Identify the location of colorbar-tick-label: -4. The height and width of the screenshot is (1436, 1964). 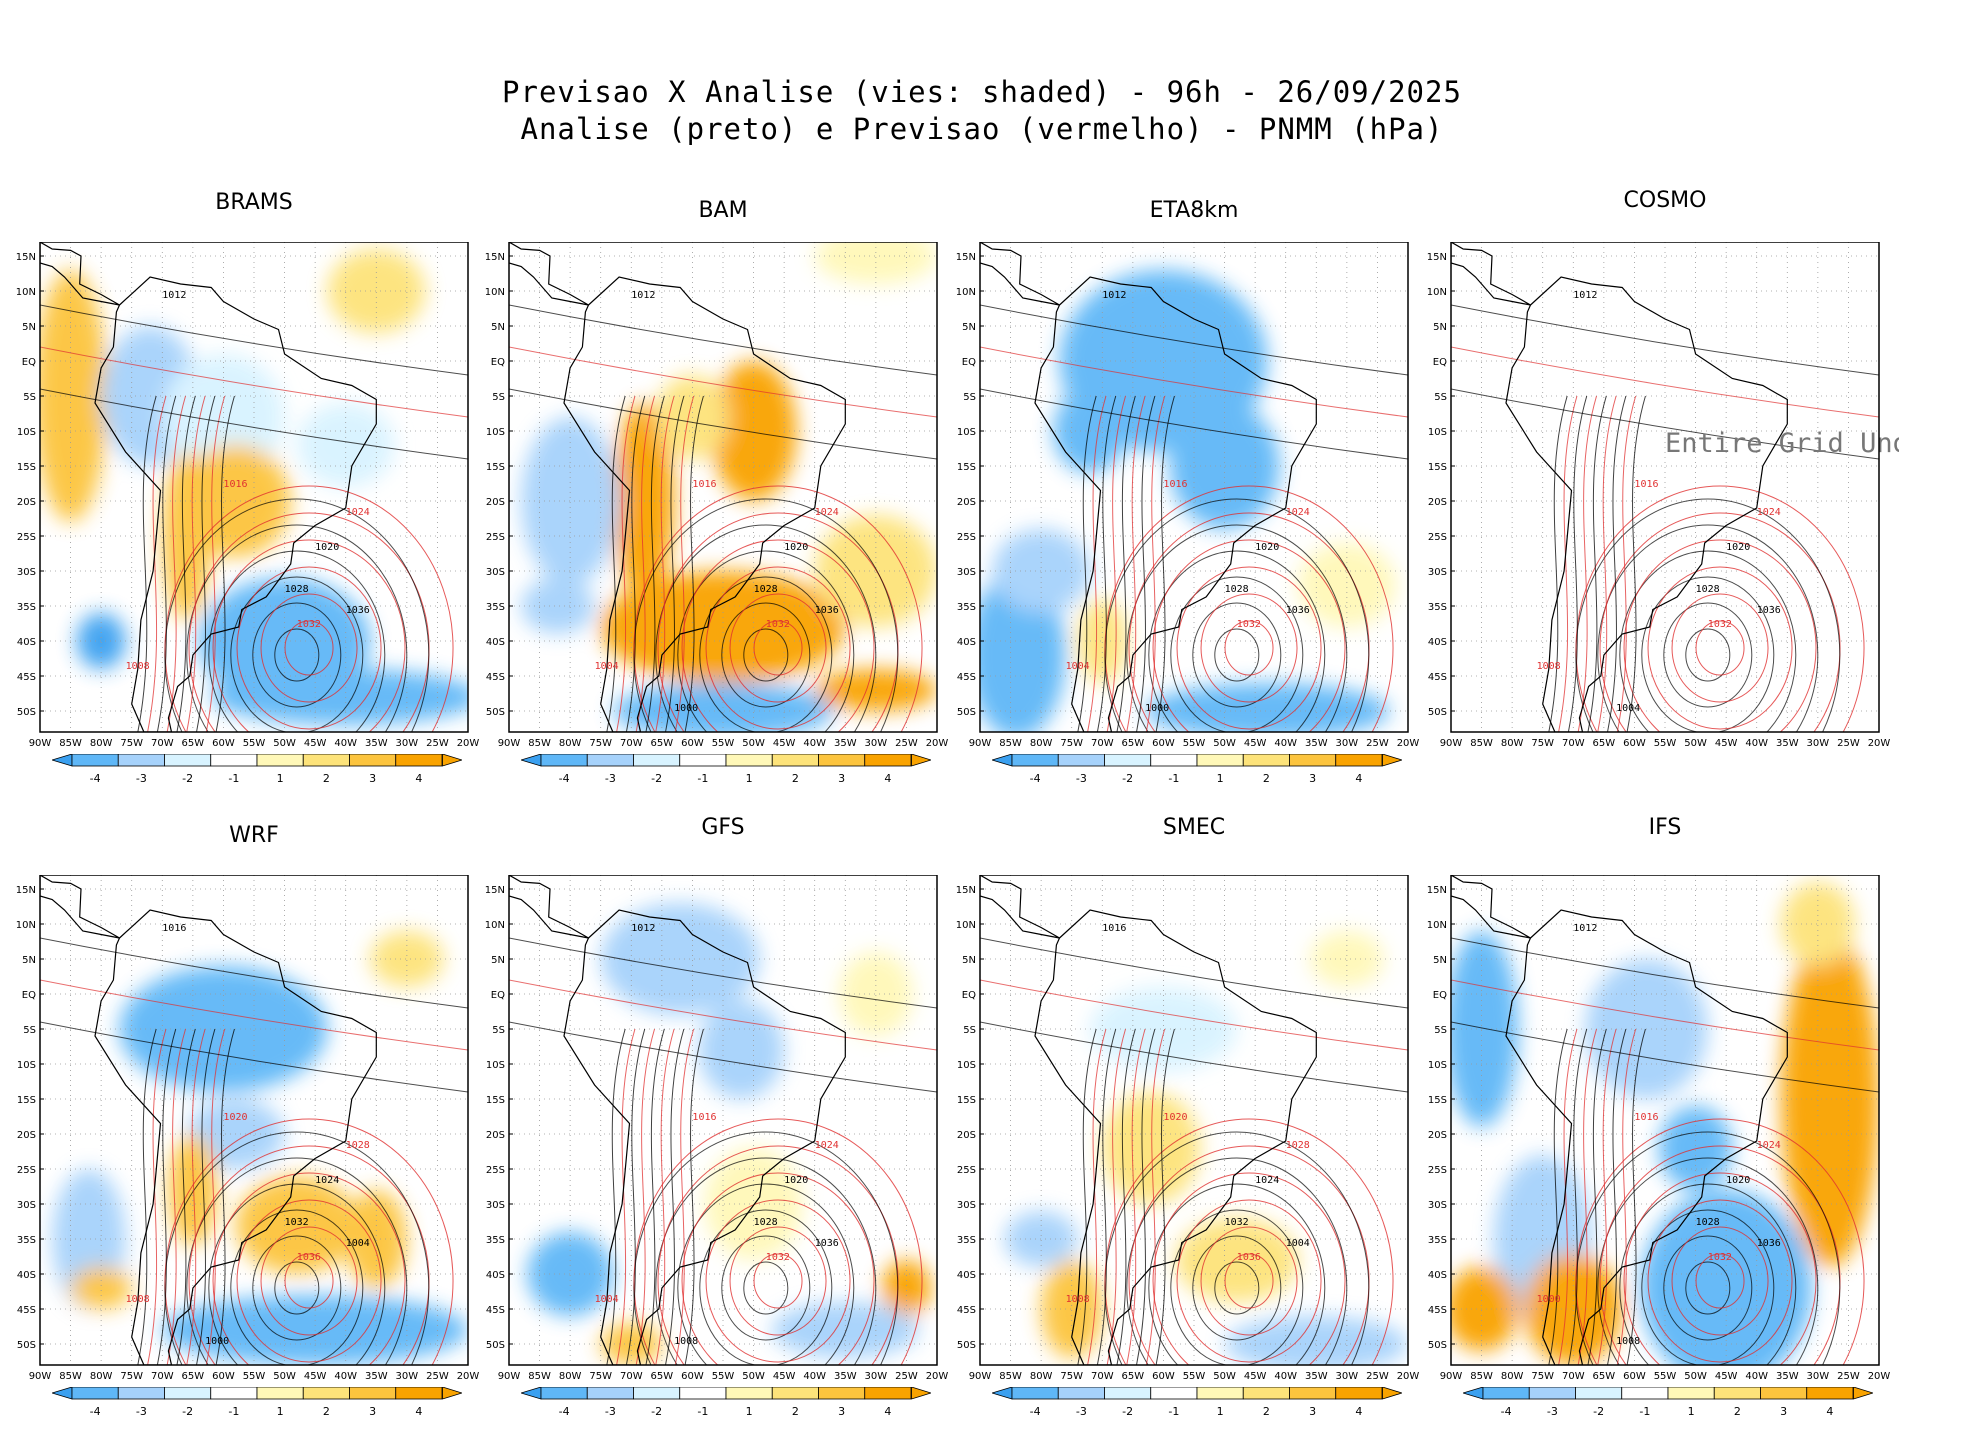
(1506, 1411).